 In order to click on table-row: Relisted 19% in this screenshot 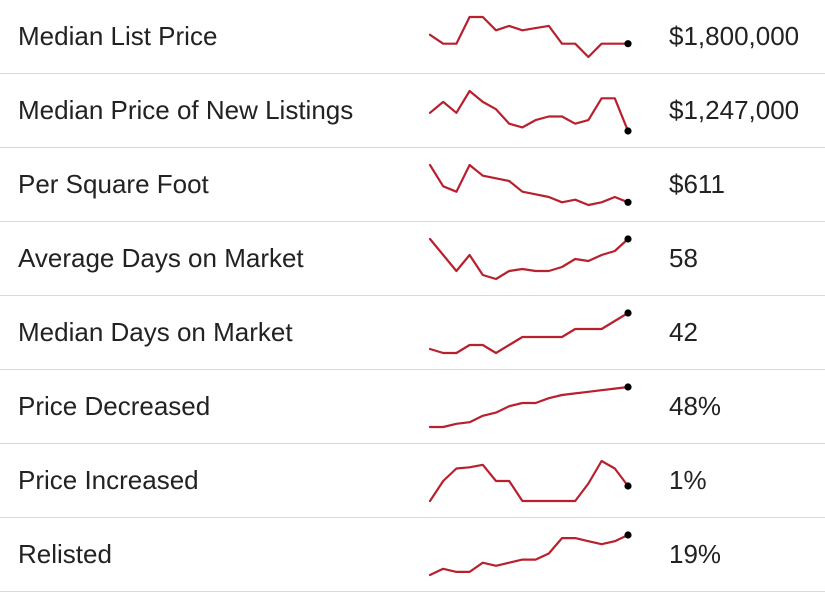, I will do `click(412, 555)`.